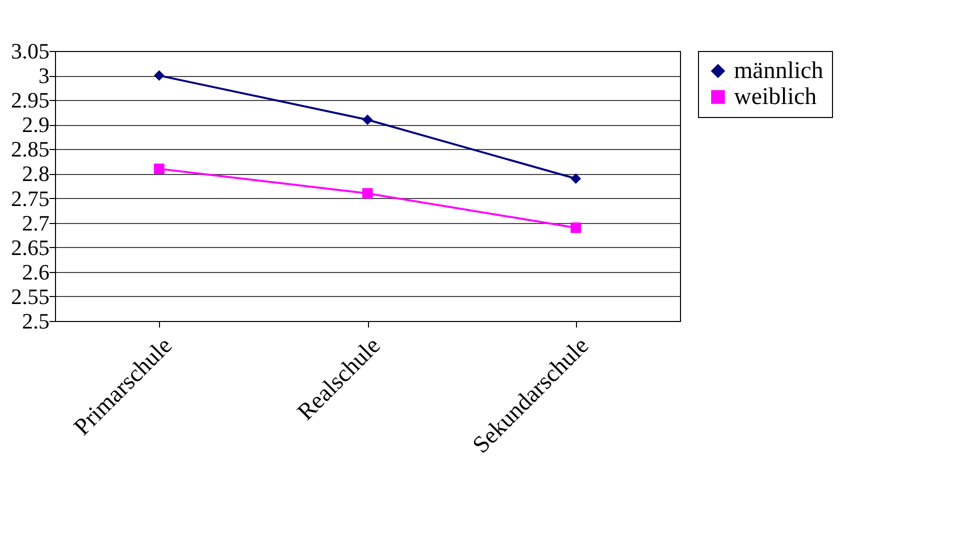  What do you see at coordinates (30, 100) in the screenshot?
I see `y-tick-label: 2.95` at bounding box center [30, 100].